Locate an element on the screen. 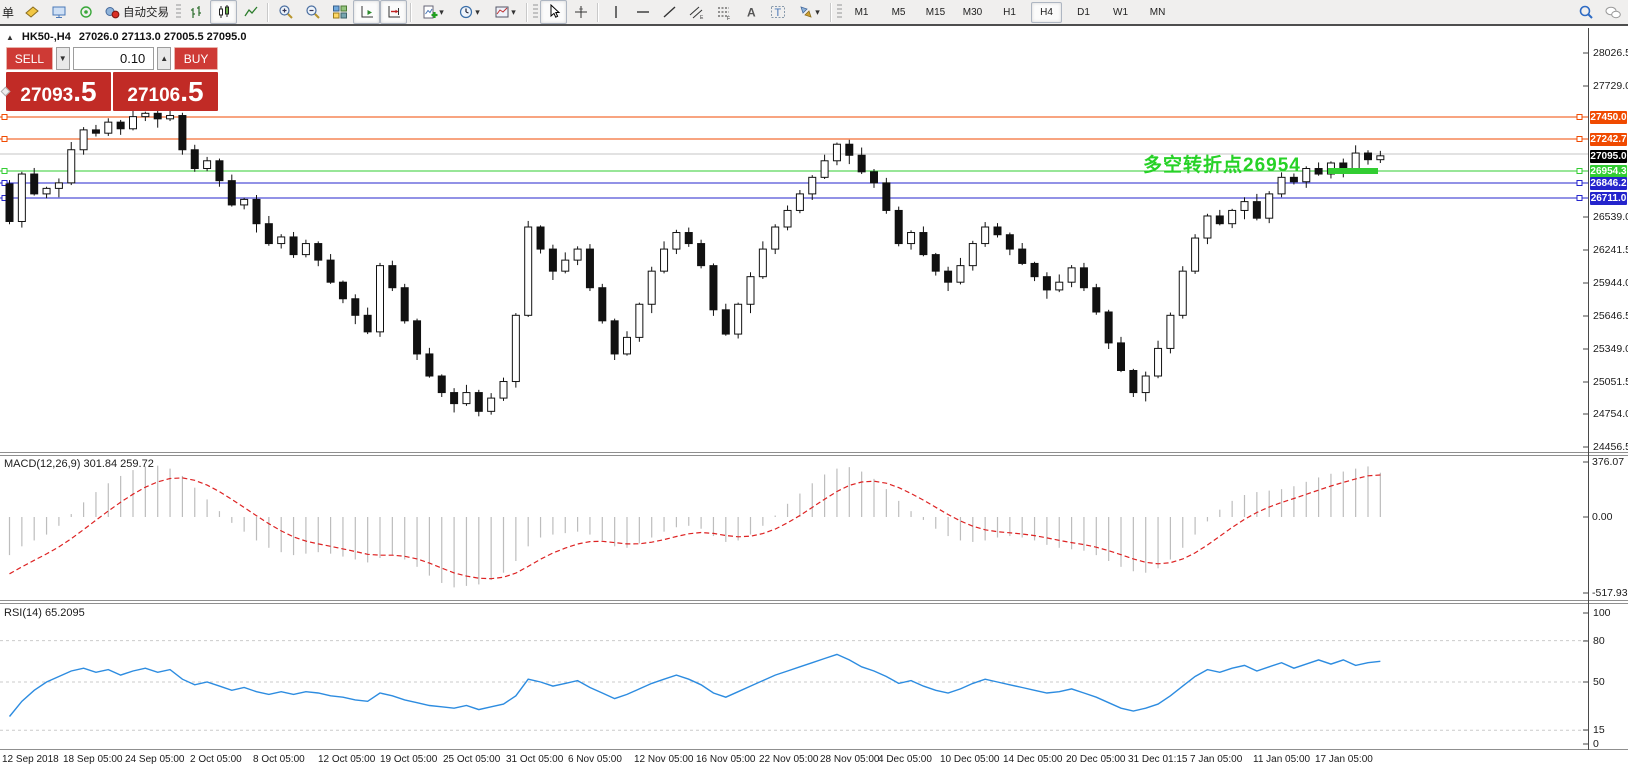 The width and height of the screenshot is (1628, 775). svg-text: T is located at coordinates (777, 13).